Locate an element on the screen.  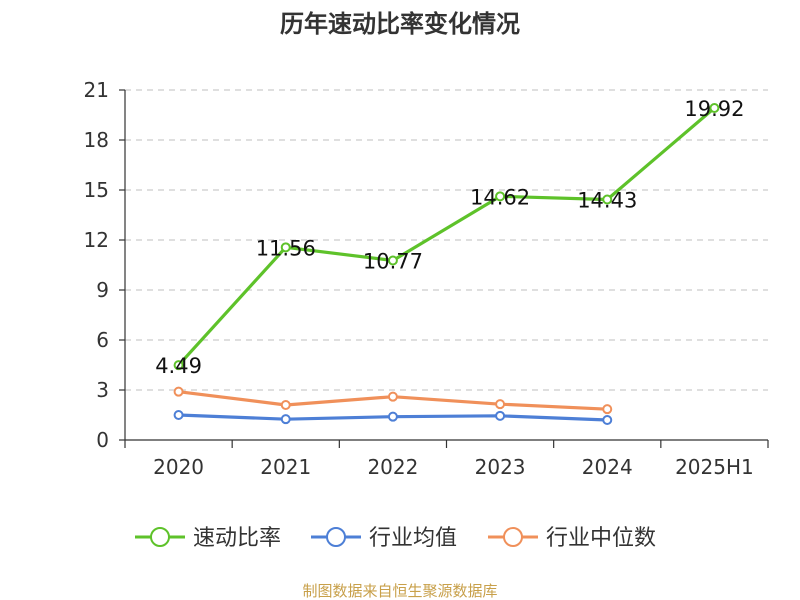
data-label: 14.62 is located at coordinates (500, 197).